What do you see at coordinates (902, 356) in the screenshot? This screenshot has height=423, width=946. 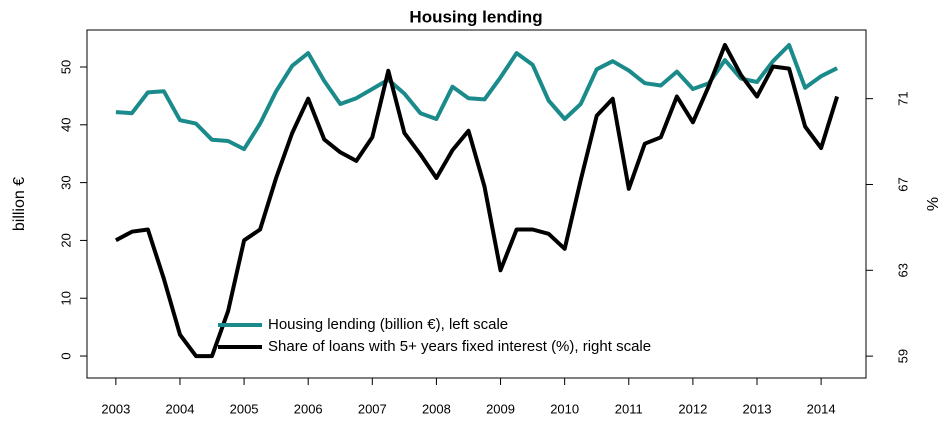 I see `y2-tick-label: 59` at bounding box center [902, 356].